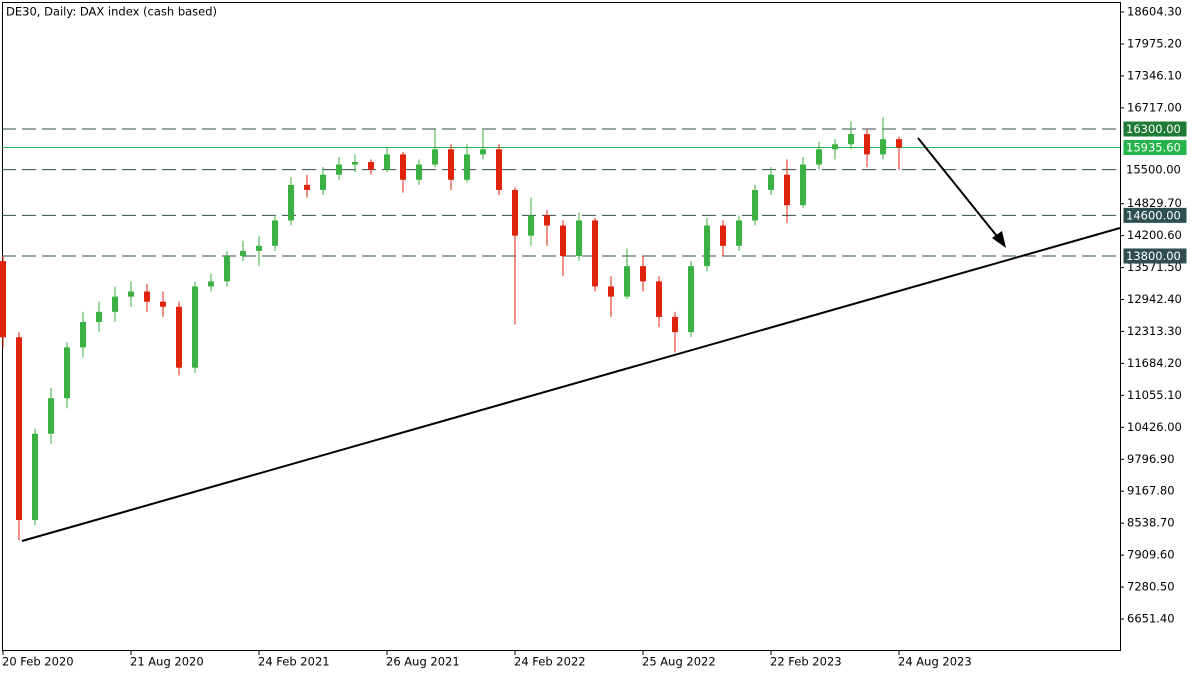  What do you see at coordinates (294, 662) in the screenshot?
I see `x-tick-label: 24 Feb 2021` at bounding box center [294, 662].